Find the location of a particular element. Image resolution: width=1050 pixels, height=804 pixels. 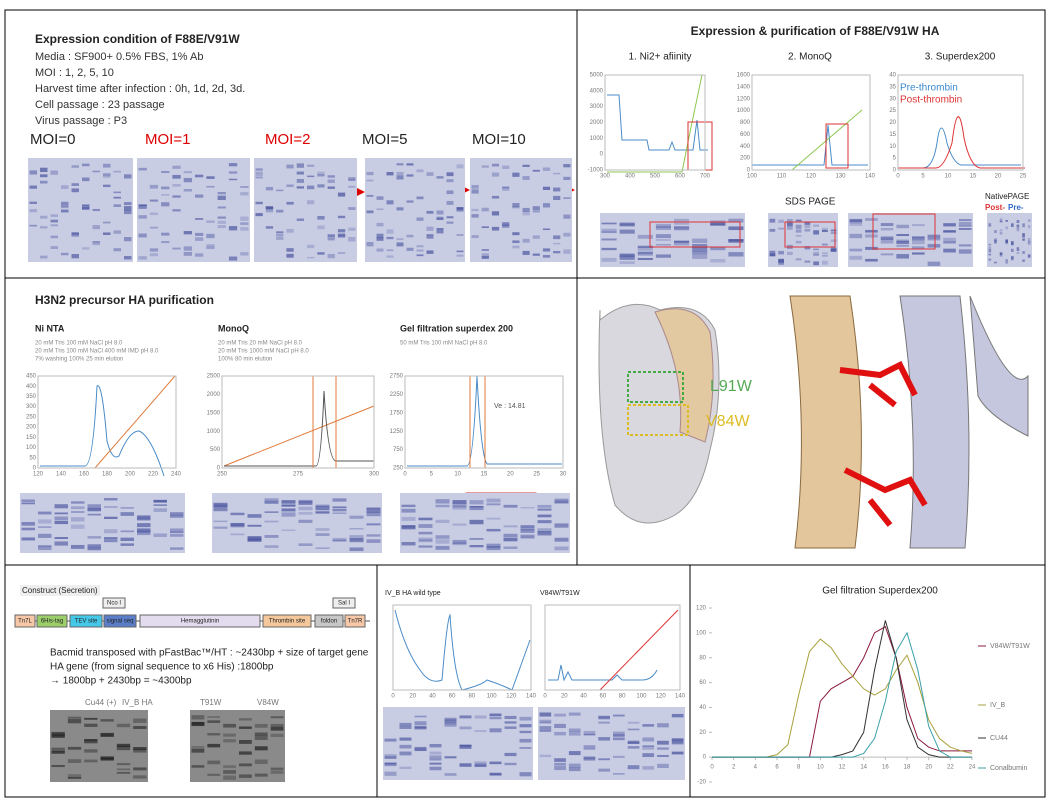

y-tick-label: 5 is located at coordinates (895, 159).